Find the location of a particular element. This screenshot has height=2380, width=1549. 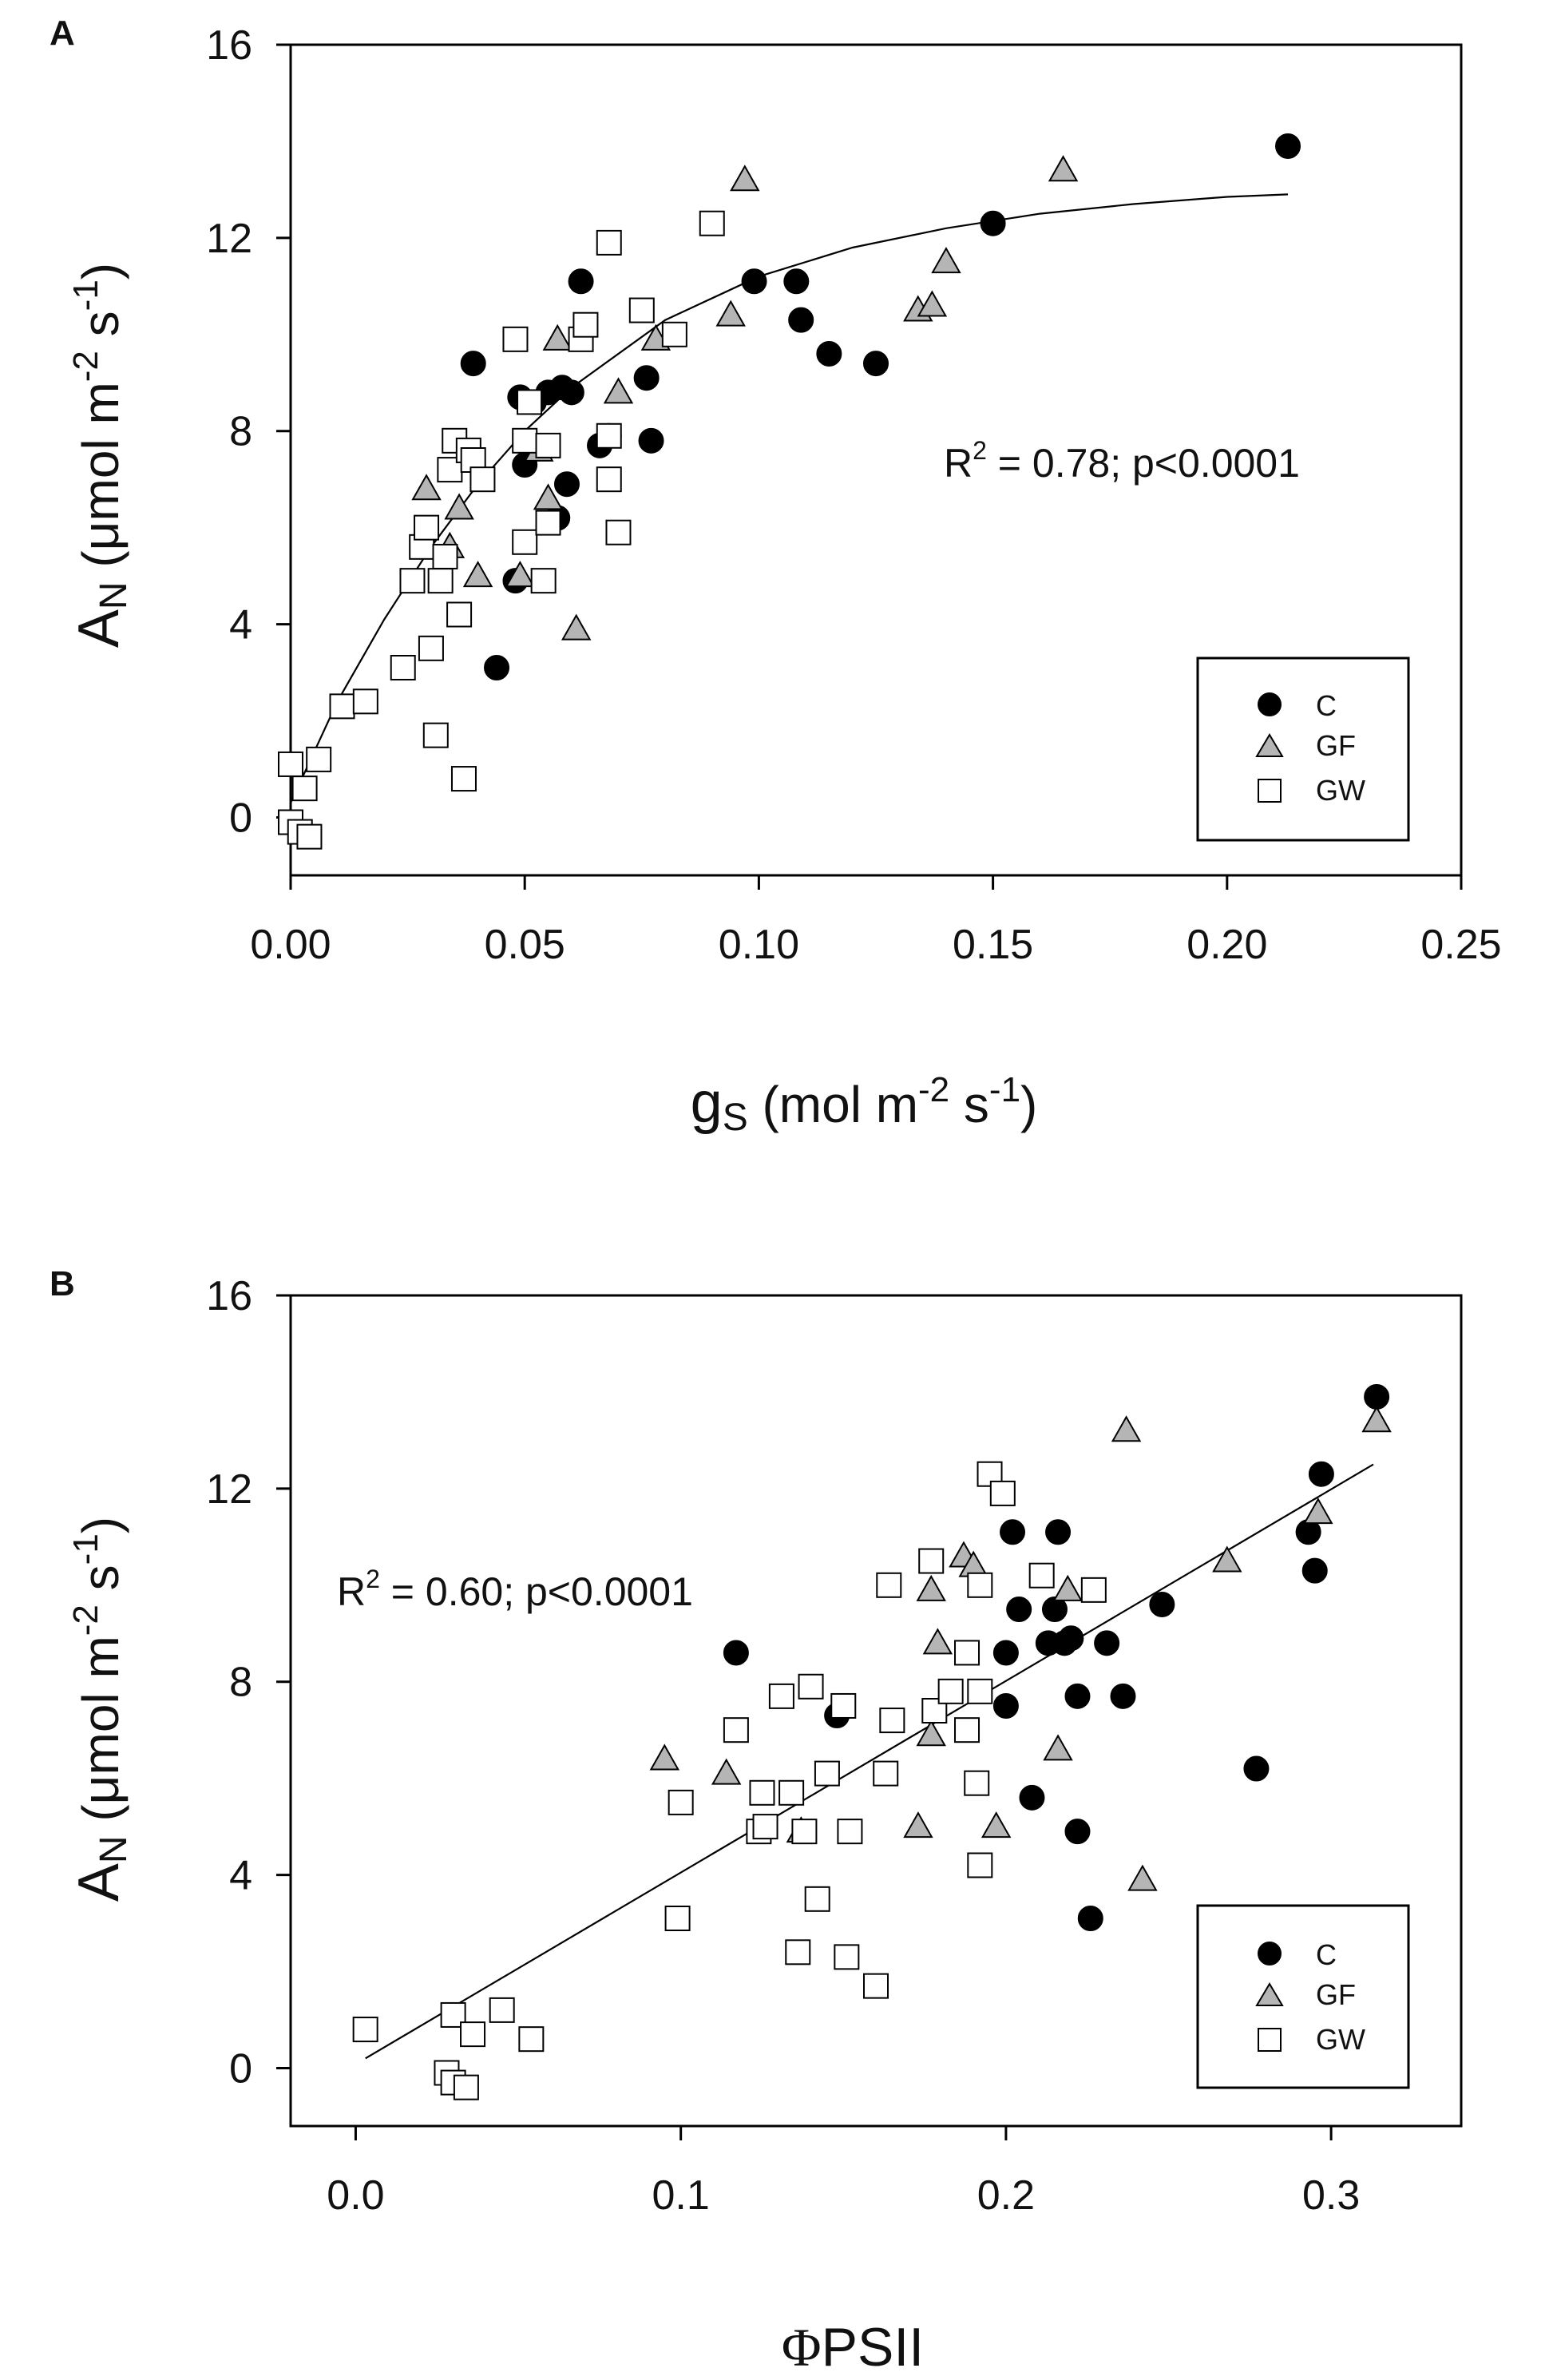

panel-a-x-ticks: 0.00 0.05 0.10 0.15 0.20 0.25 is located at coordinates (876, 921).